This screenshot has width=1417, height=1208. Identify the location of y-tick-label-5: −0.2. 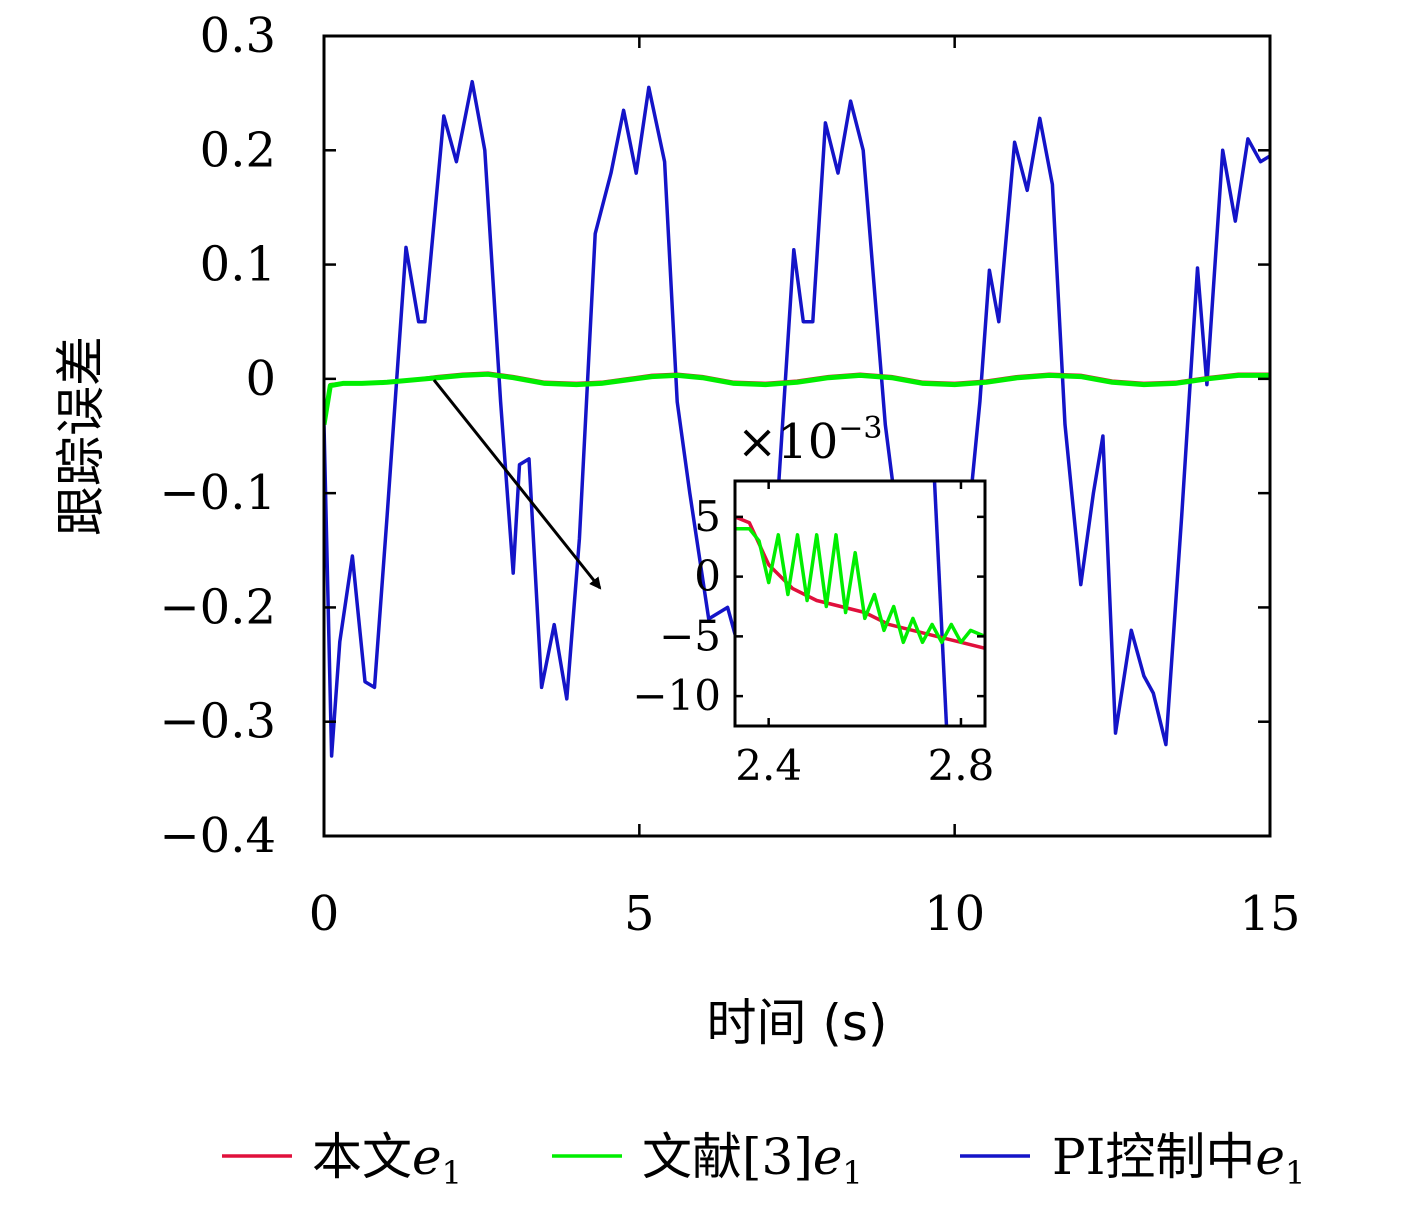
(217, 607).